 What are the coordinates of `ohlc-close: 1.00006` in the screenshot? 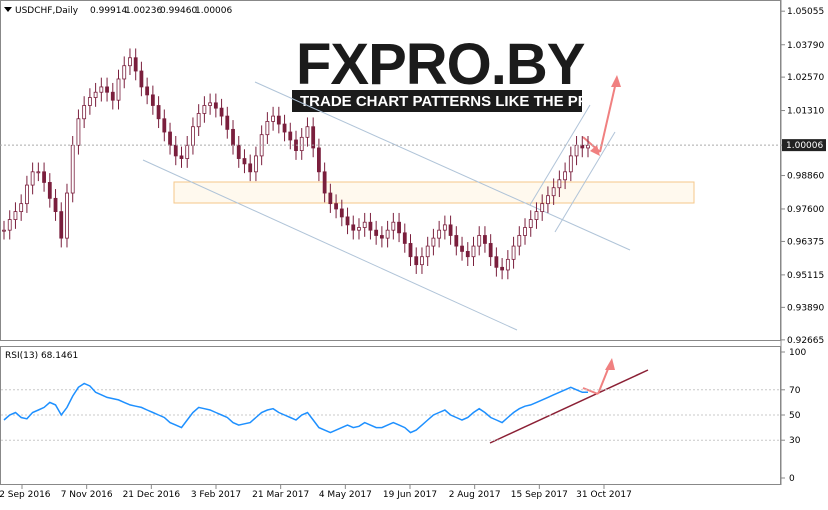 It's located at (213, 11).